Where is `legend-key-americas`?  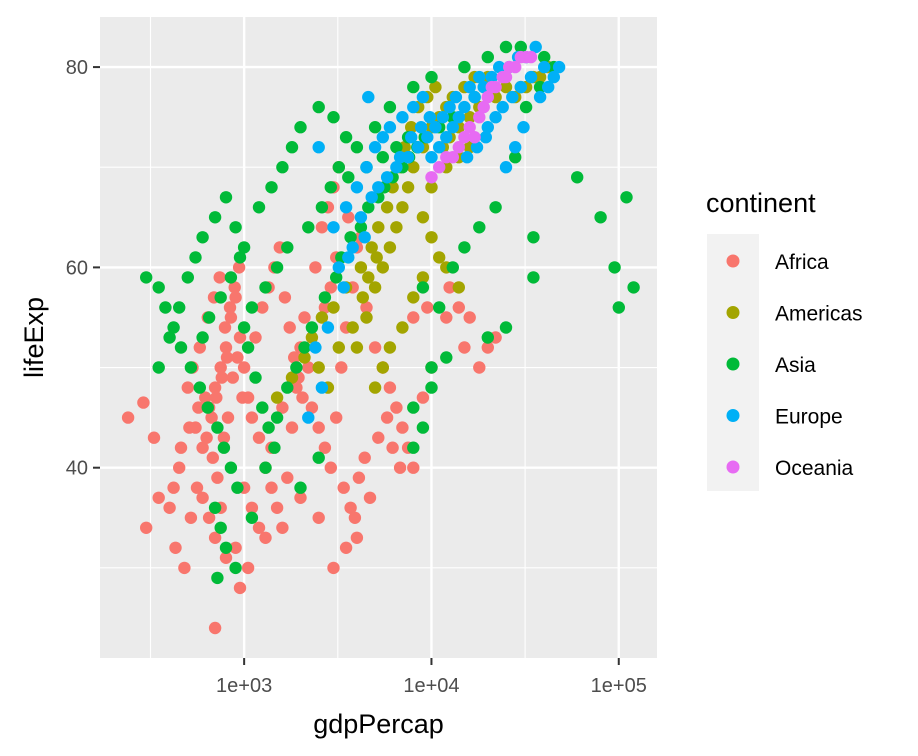 legend-key-americas is located at coordinates (733, 312).